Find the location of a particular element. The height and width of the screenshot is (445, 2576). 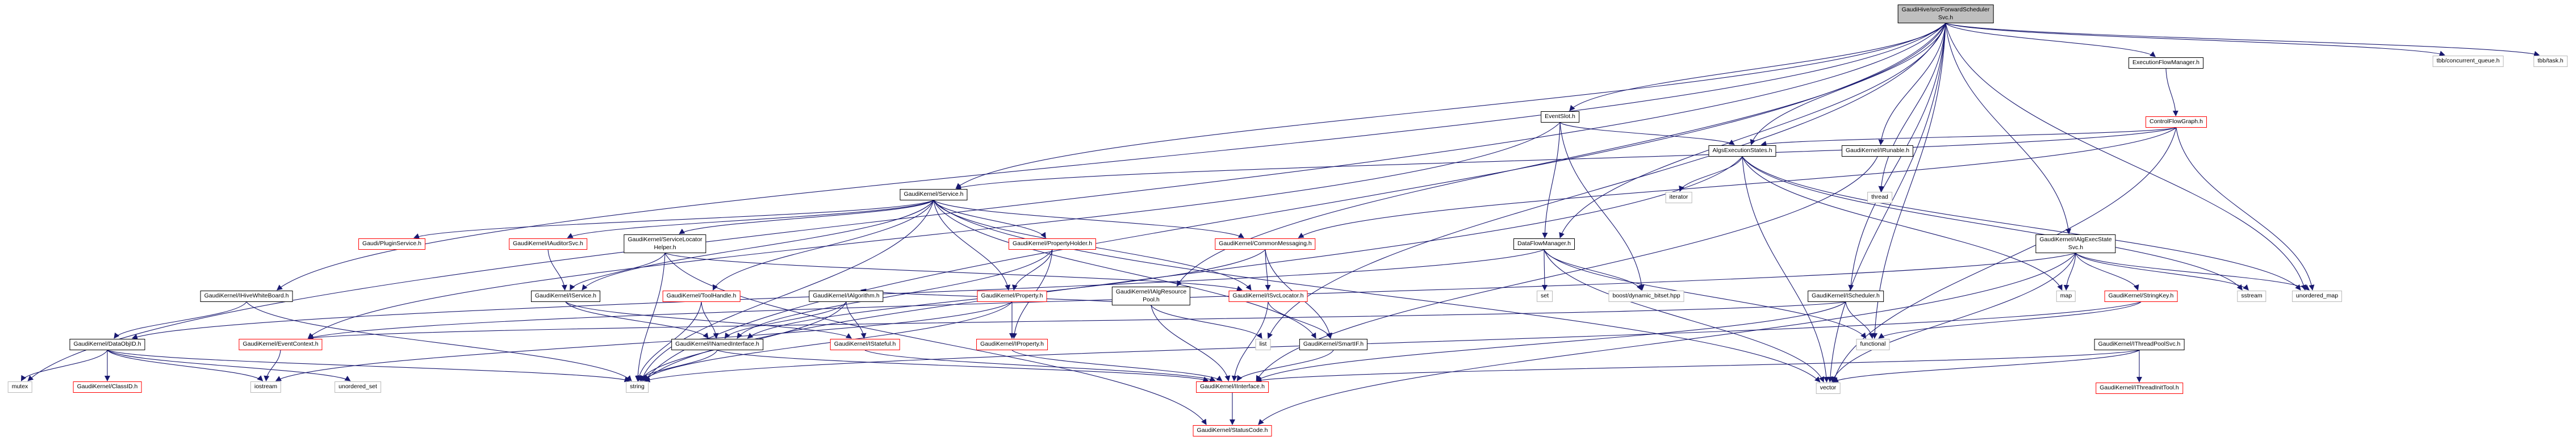

graph-node-evs: EventSlot.h is located at coordinates (1560, 117).